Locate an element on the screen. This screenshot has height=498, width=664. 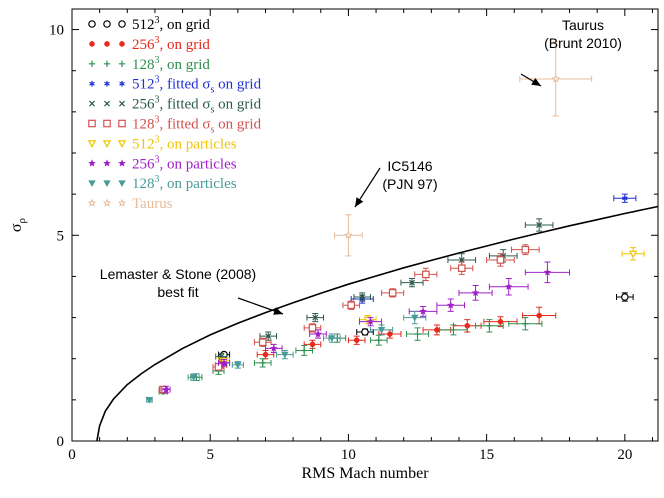
legend-label-rest: , on particles is located at coordinates (198, 164).